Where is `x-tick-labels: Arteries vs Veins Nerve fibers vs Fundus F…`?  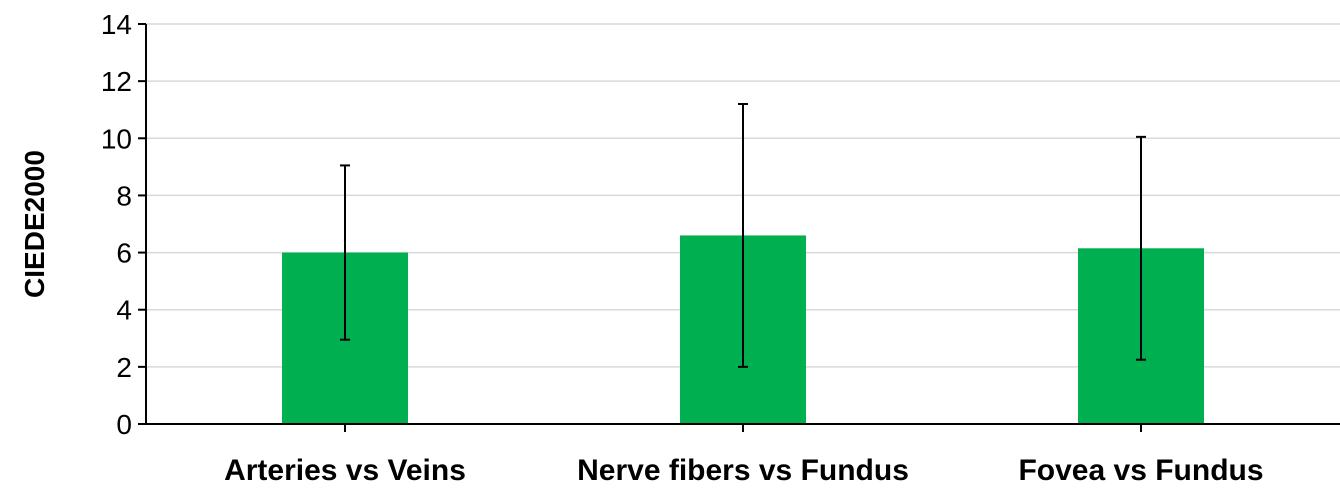
x-tick-labels: Arteries vs Veins Nerve fibers vs Fundus F… is located at coordinates (744, 455).